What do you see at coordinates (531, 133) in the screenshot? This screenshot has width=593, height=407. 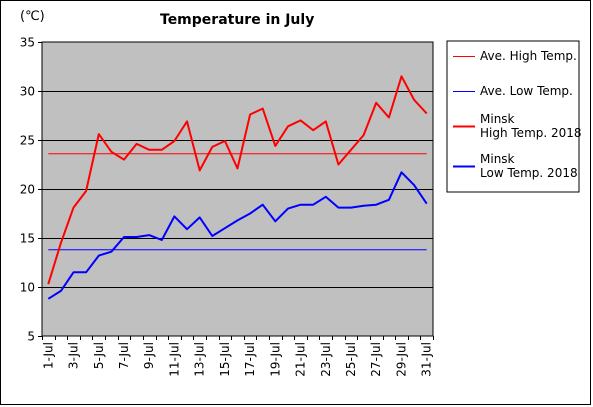 I see `legend-label-3: High Temp. 2018` at bounding box center [531, 133].